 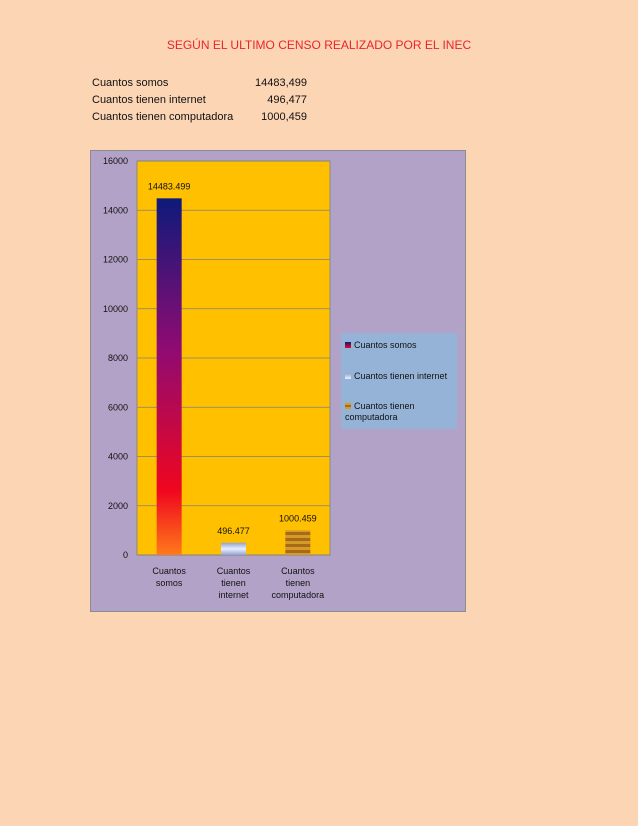 I want to click on y-tick-labels: 0 2000 4000 6000 8000 10000 12000 14000 16000, so click(x=115, y=358).